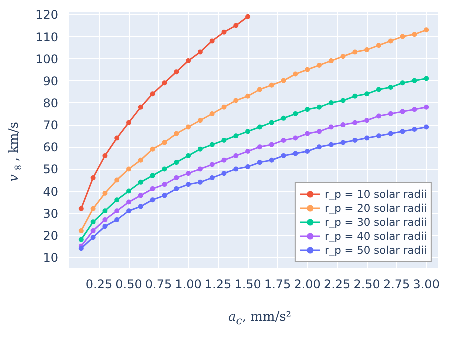 This screenshot has width=474, height=338. Describe the element at coordinates (260, 319) in the screenshot. I see `x-axis-title: a$_{c}$, mm/s²` at that location.